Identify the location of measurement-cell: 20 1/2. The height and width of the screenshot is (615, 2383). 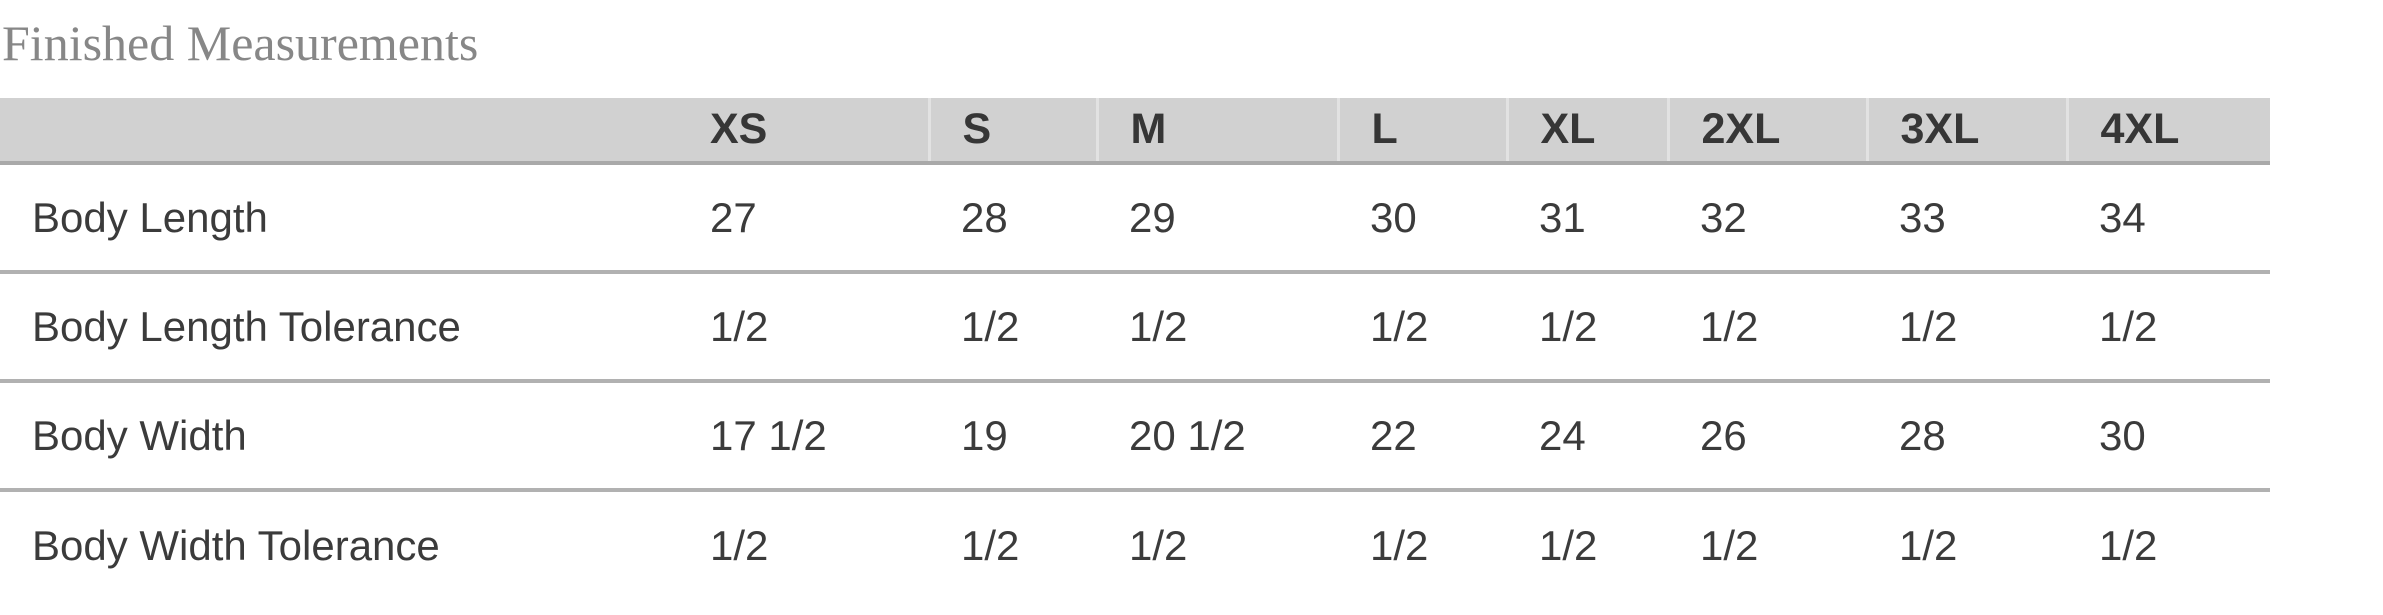
(1187, 435).